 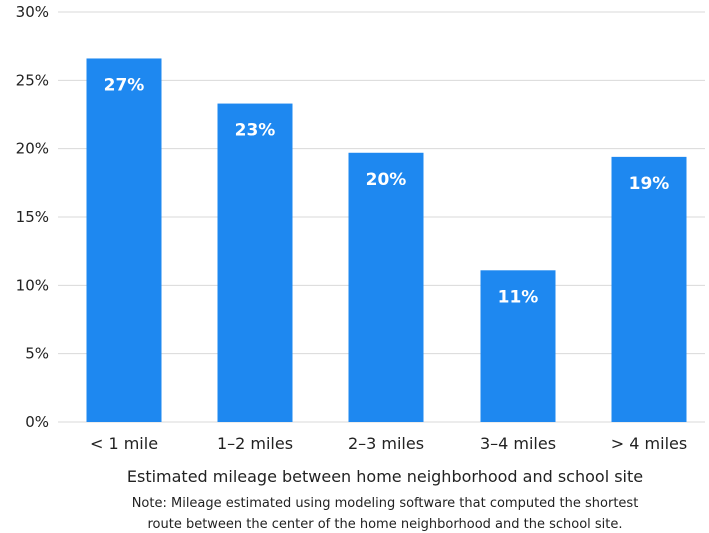 I want to click on x-tick-label: > 4 miles, so click(x=649, y=443).